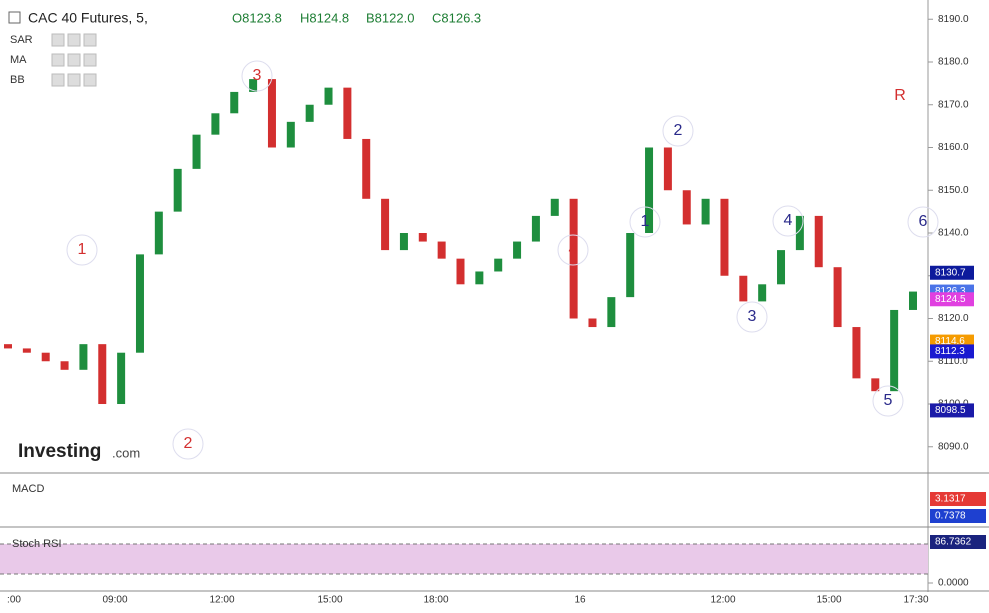  I want to click on y-tick-label: 8120.0, so click(953, 318).